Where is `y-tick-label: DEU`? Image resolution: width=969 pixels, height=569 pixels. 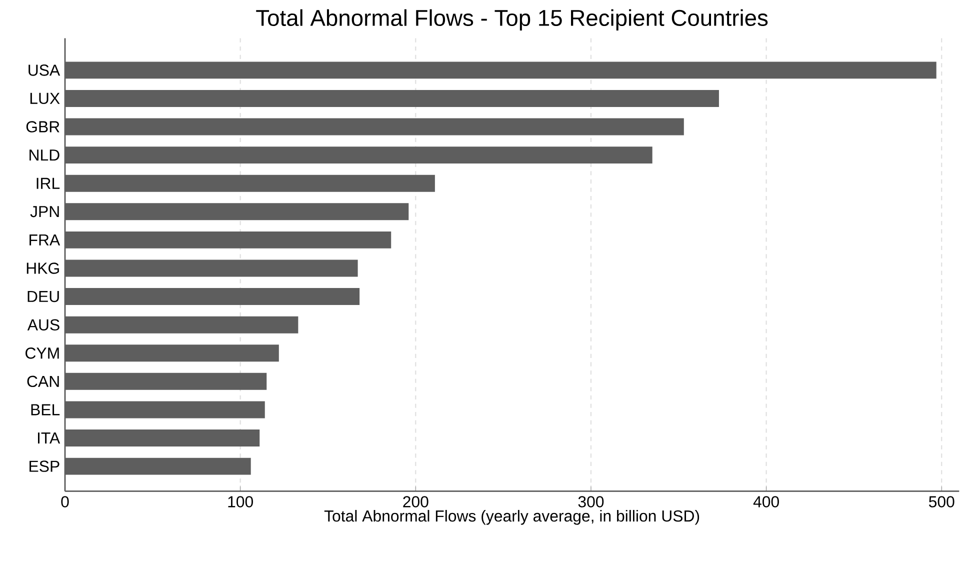 y-tick-label: DEU is located at coordinates (43, 296).